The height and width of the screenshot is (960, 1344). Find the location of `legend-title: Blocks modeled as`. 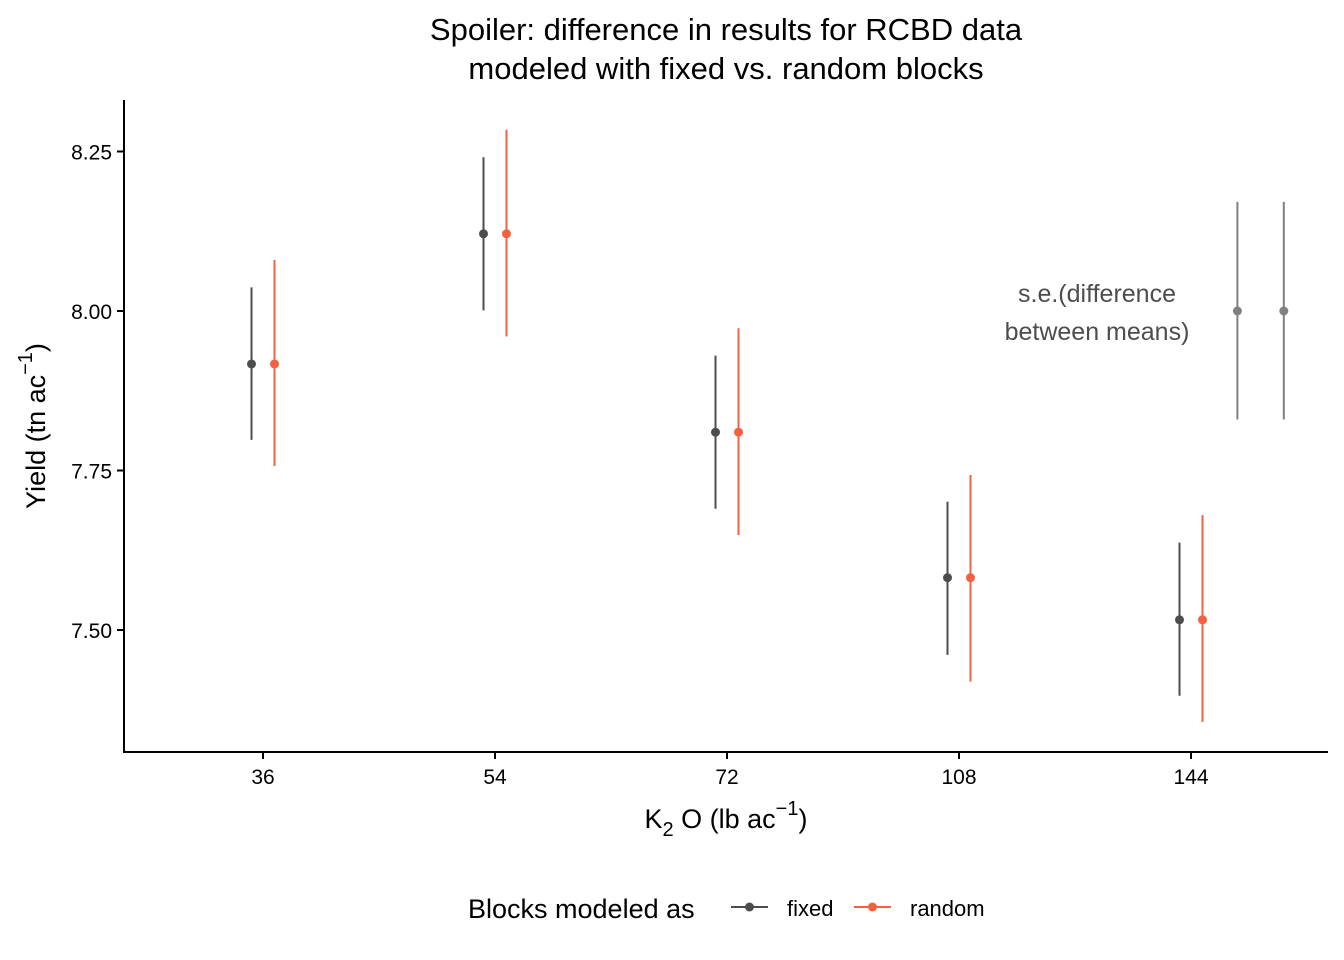

legend-title: Blocks modeled as is located at coordinates (581, 909).